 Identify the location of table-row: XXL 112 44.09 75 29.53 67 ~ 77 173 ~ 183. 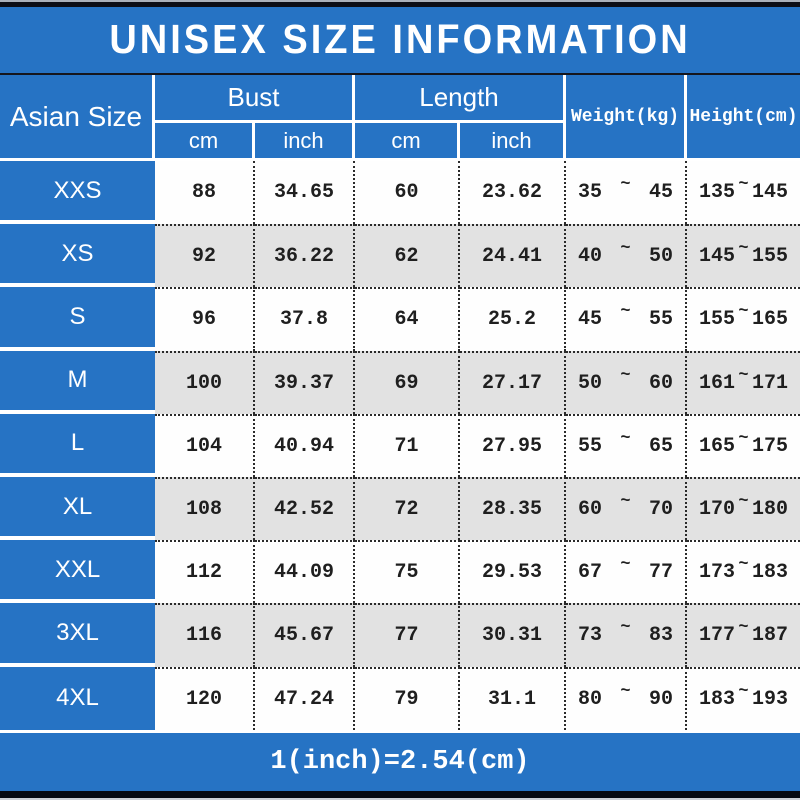
(400, 572).